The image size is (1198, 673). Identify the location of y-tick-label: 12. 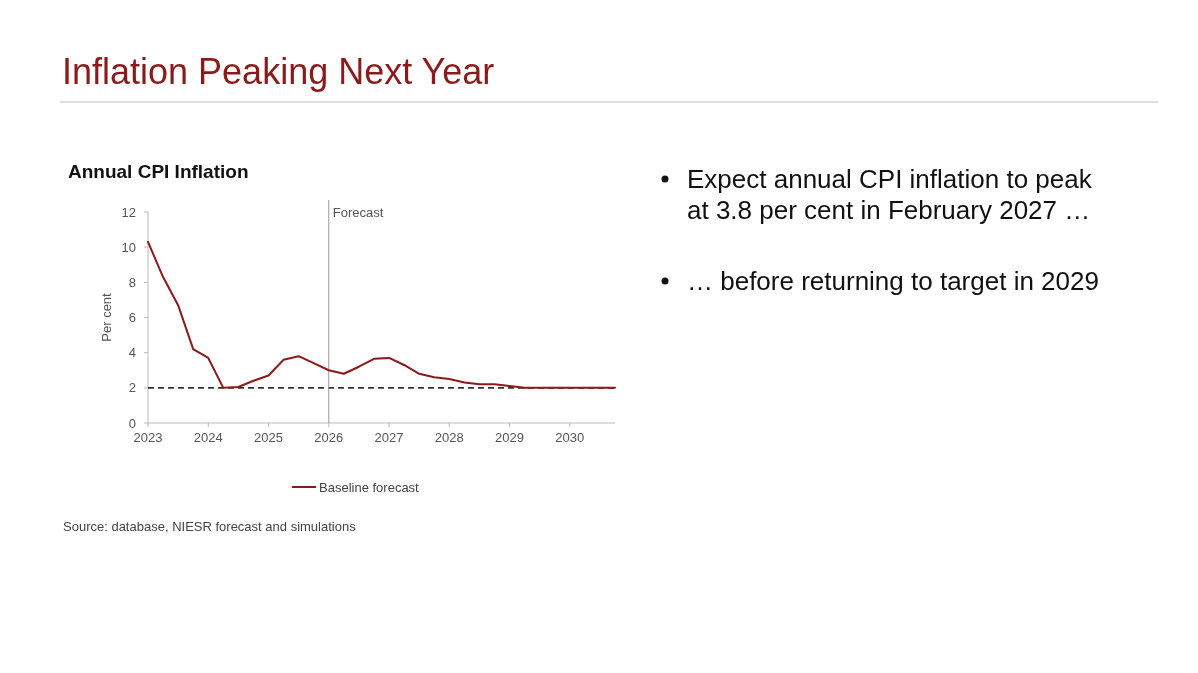
(128, 212).